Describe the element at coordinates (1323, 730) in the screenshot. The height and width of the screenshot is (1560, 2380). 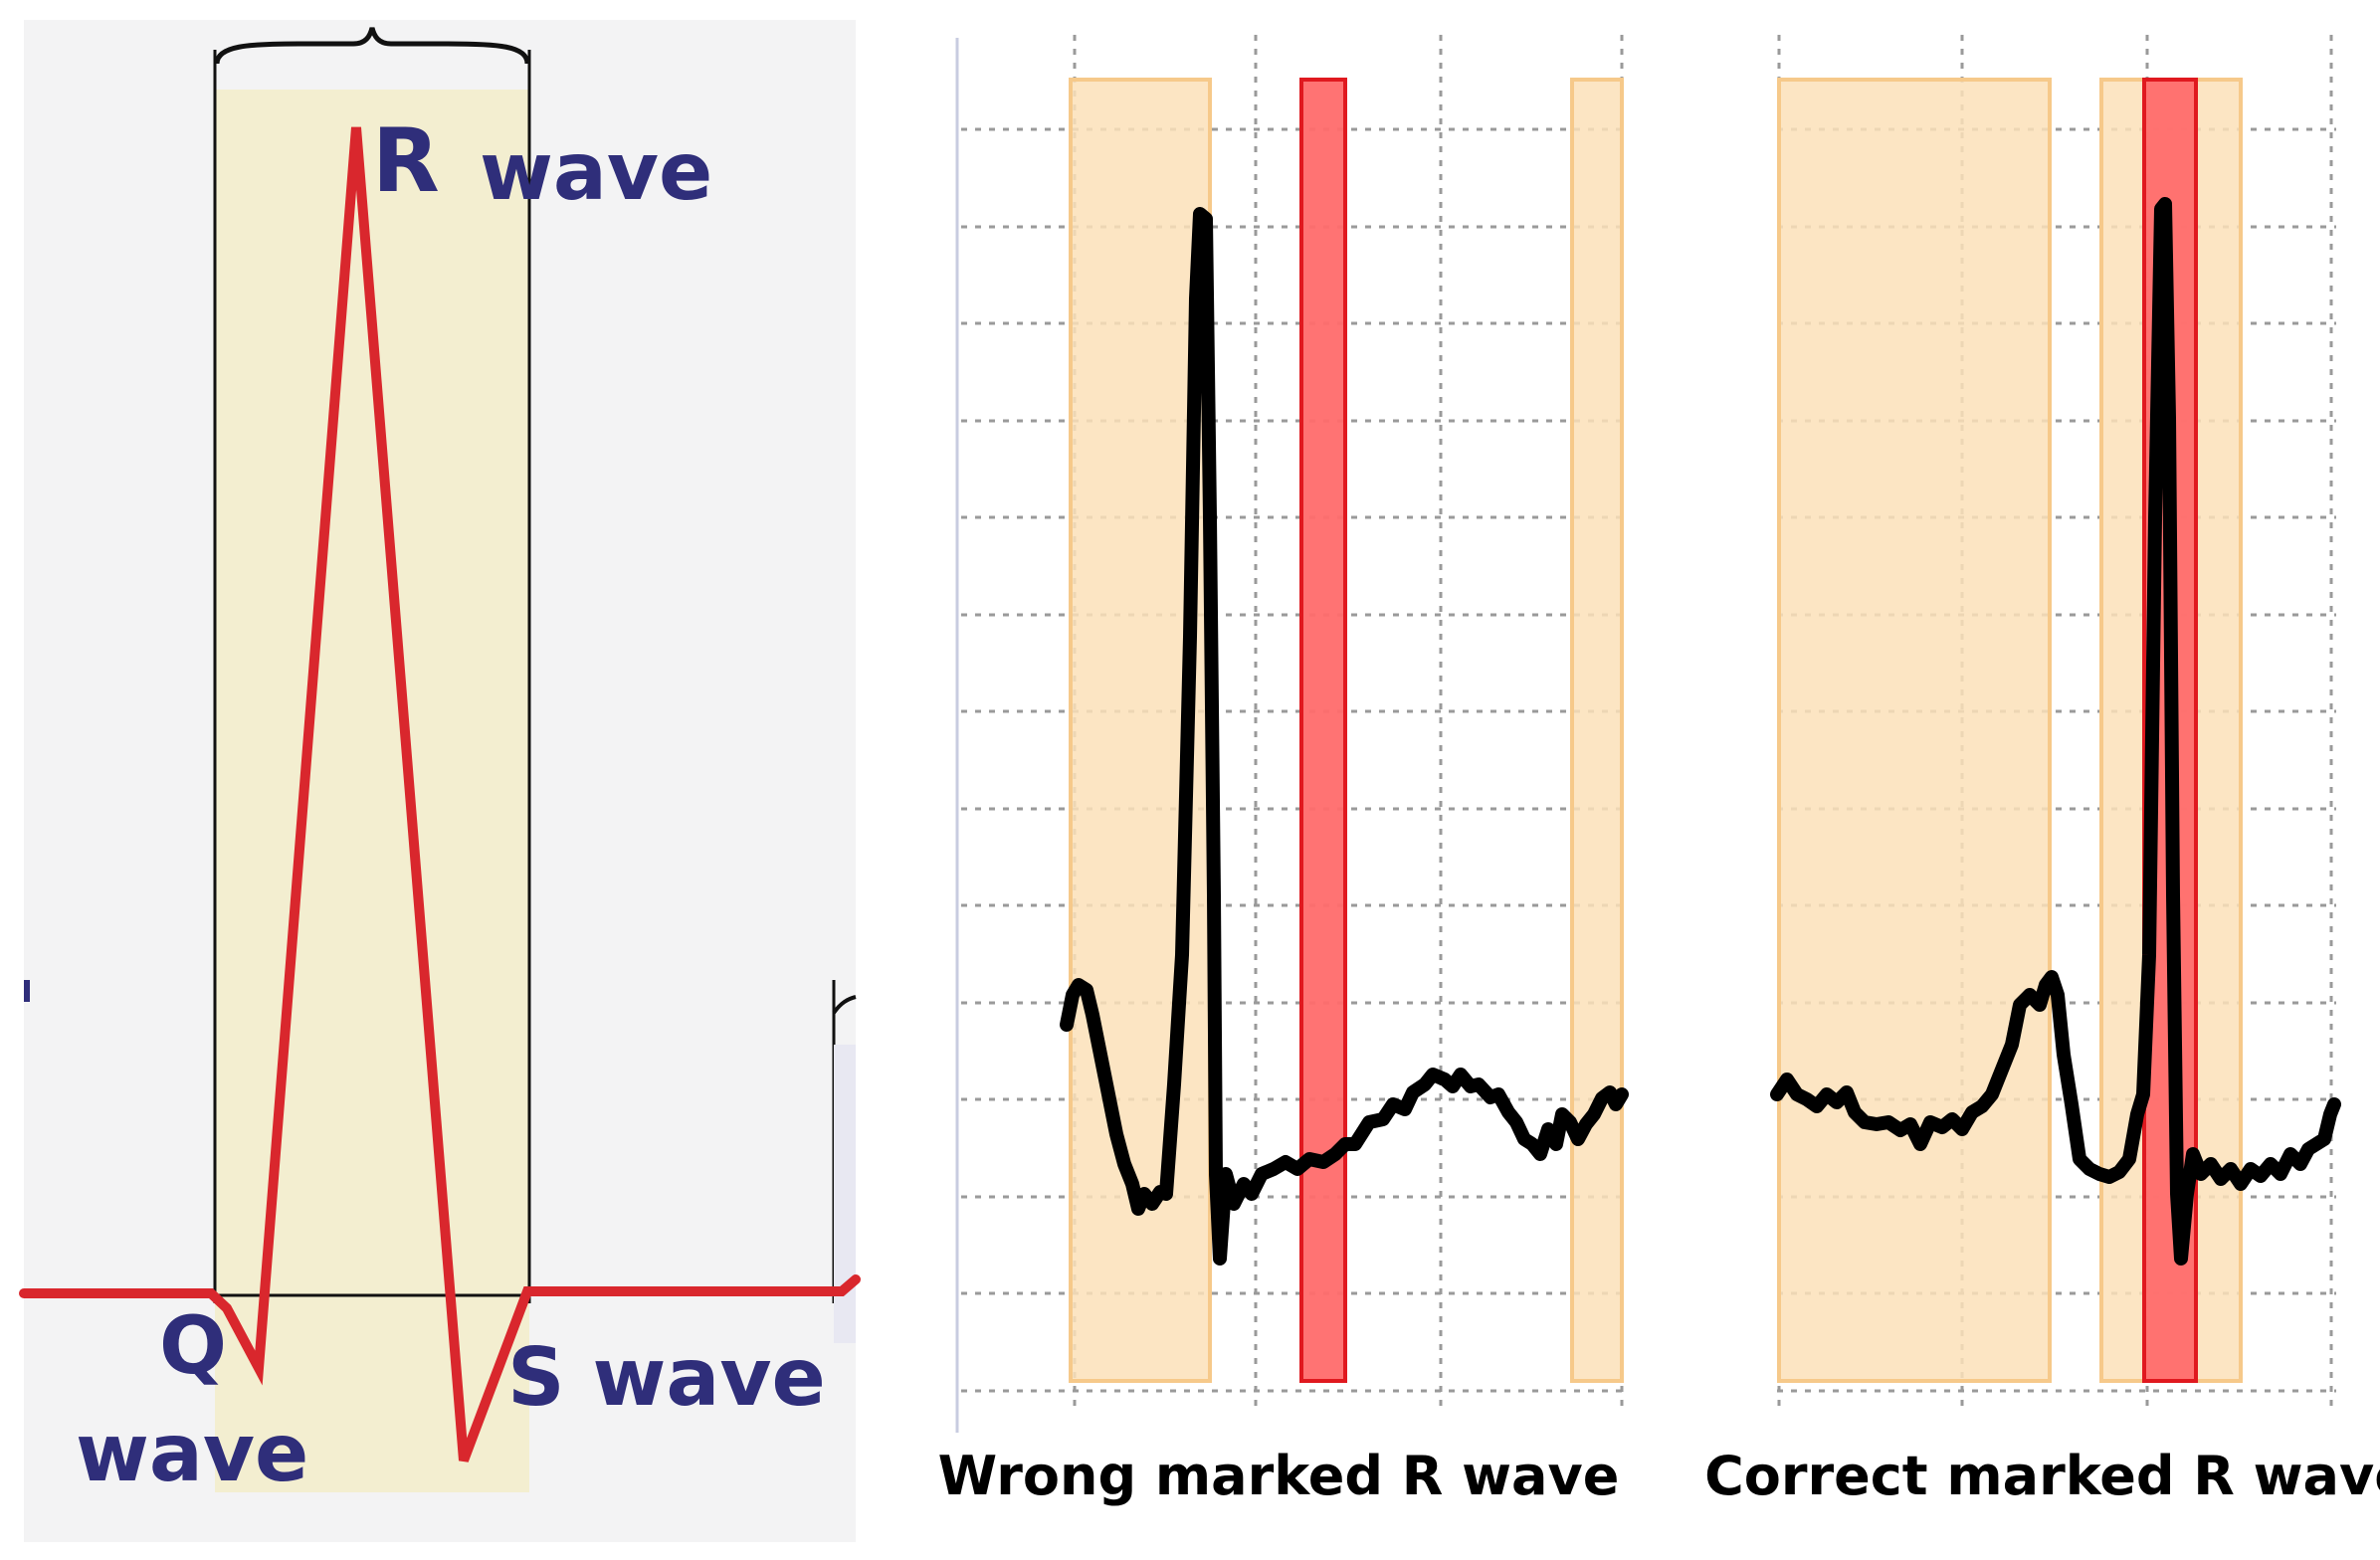
I see `r-wave-marker` at that location.